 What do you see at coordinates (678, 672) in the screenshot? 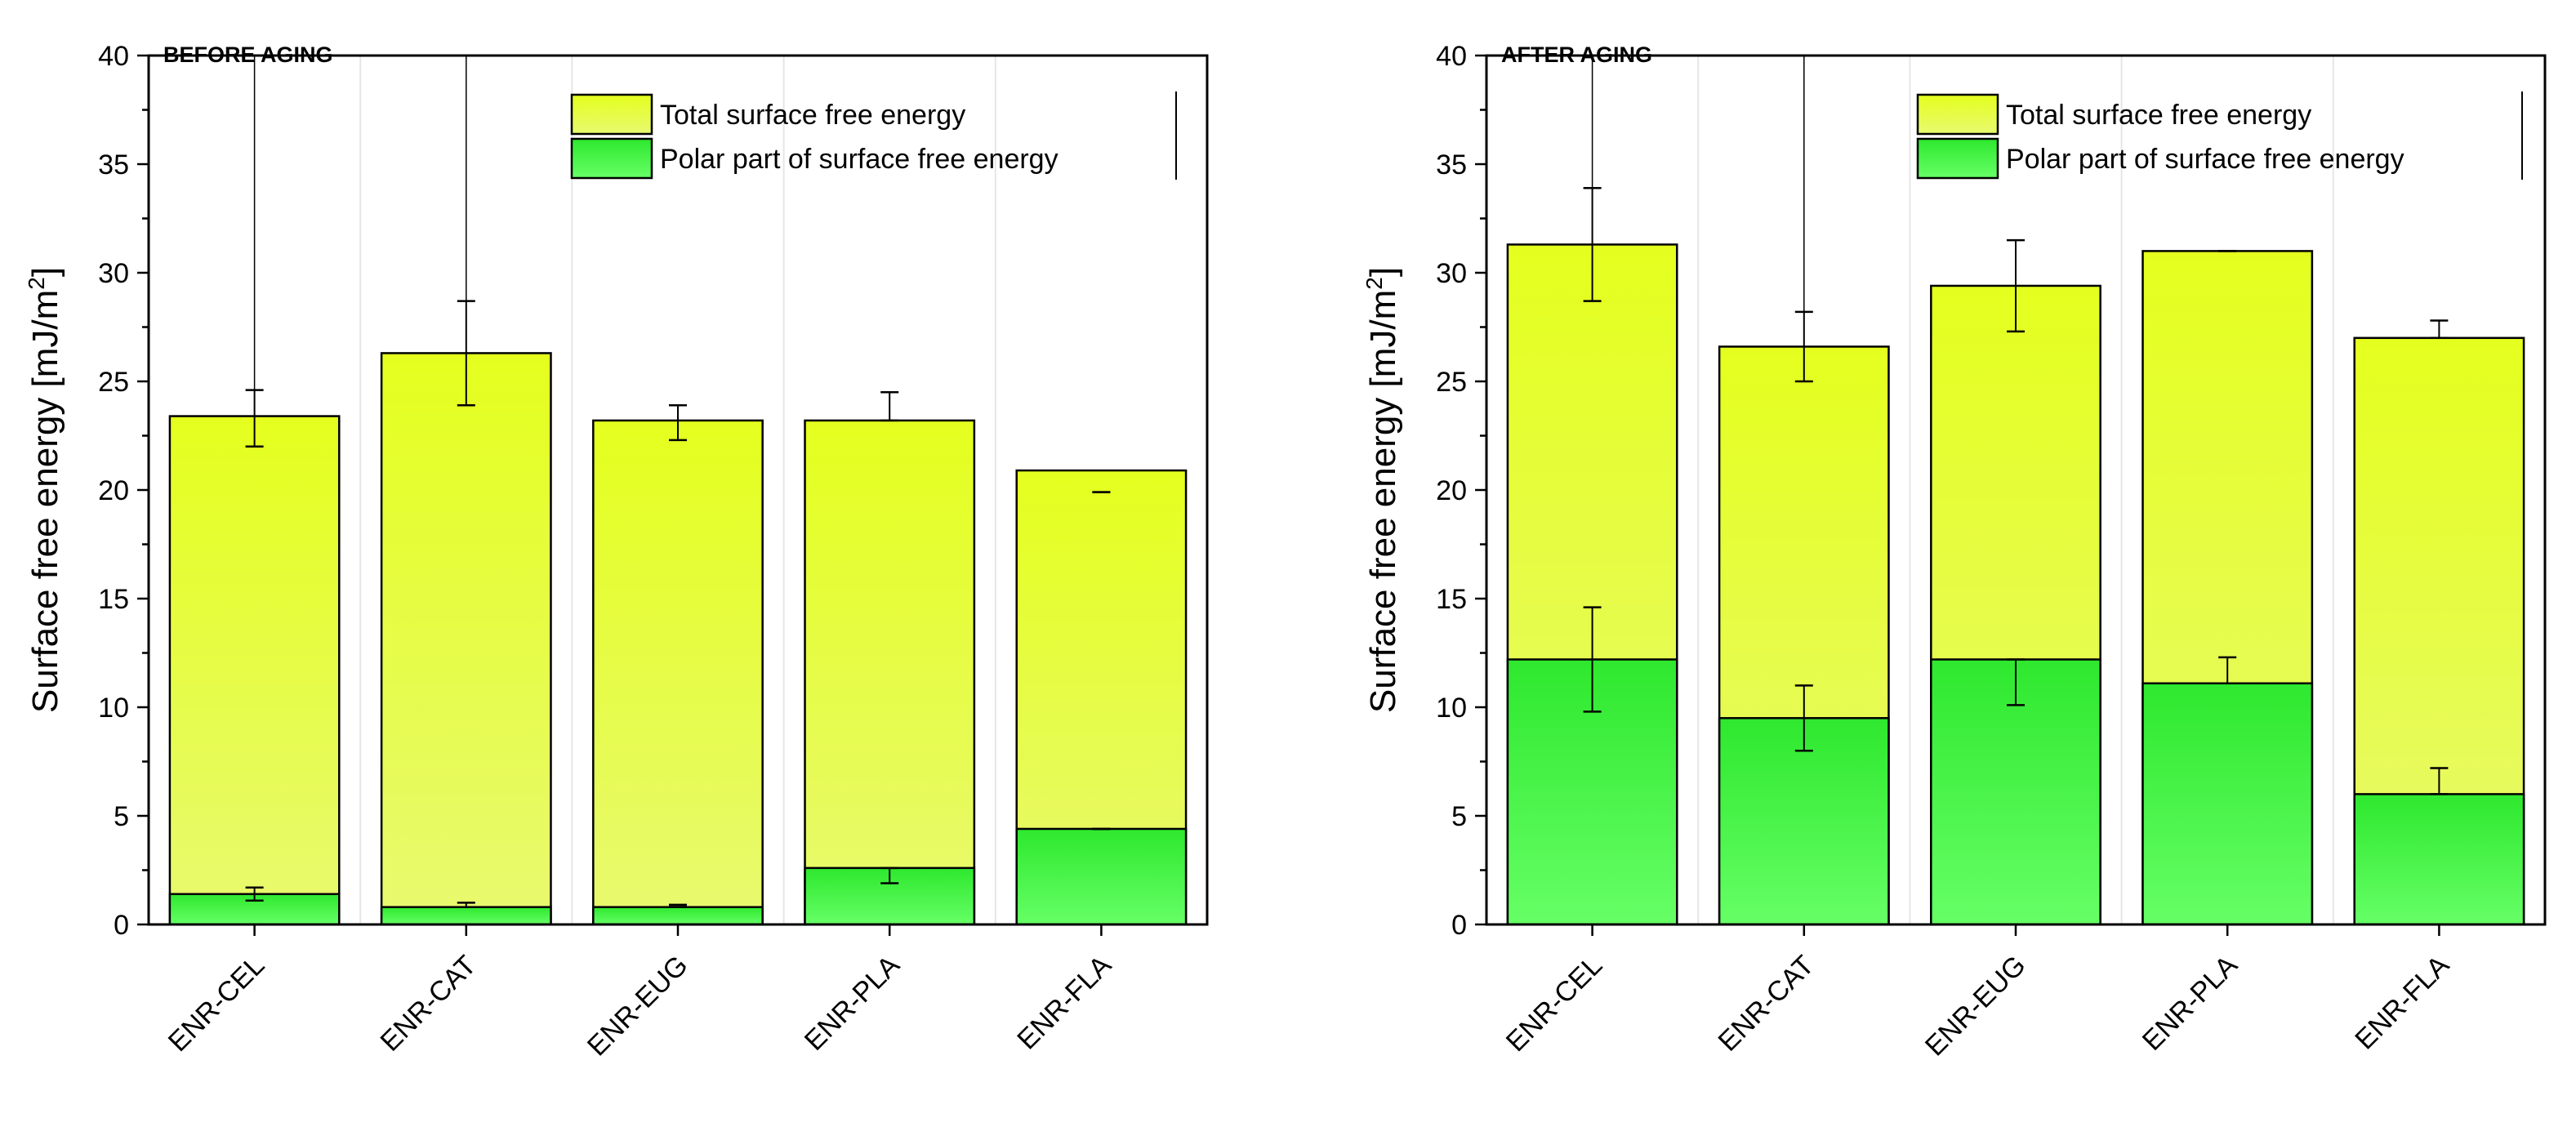
I see `bar-total-enr-eug` at bounding box center [678, 672].